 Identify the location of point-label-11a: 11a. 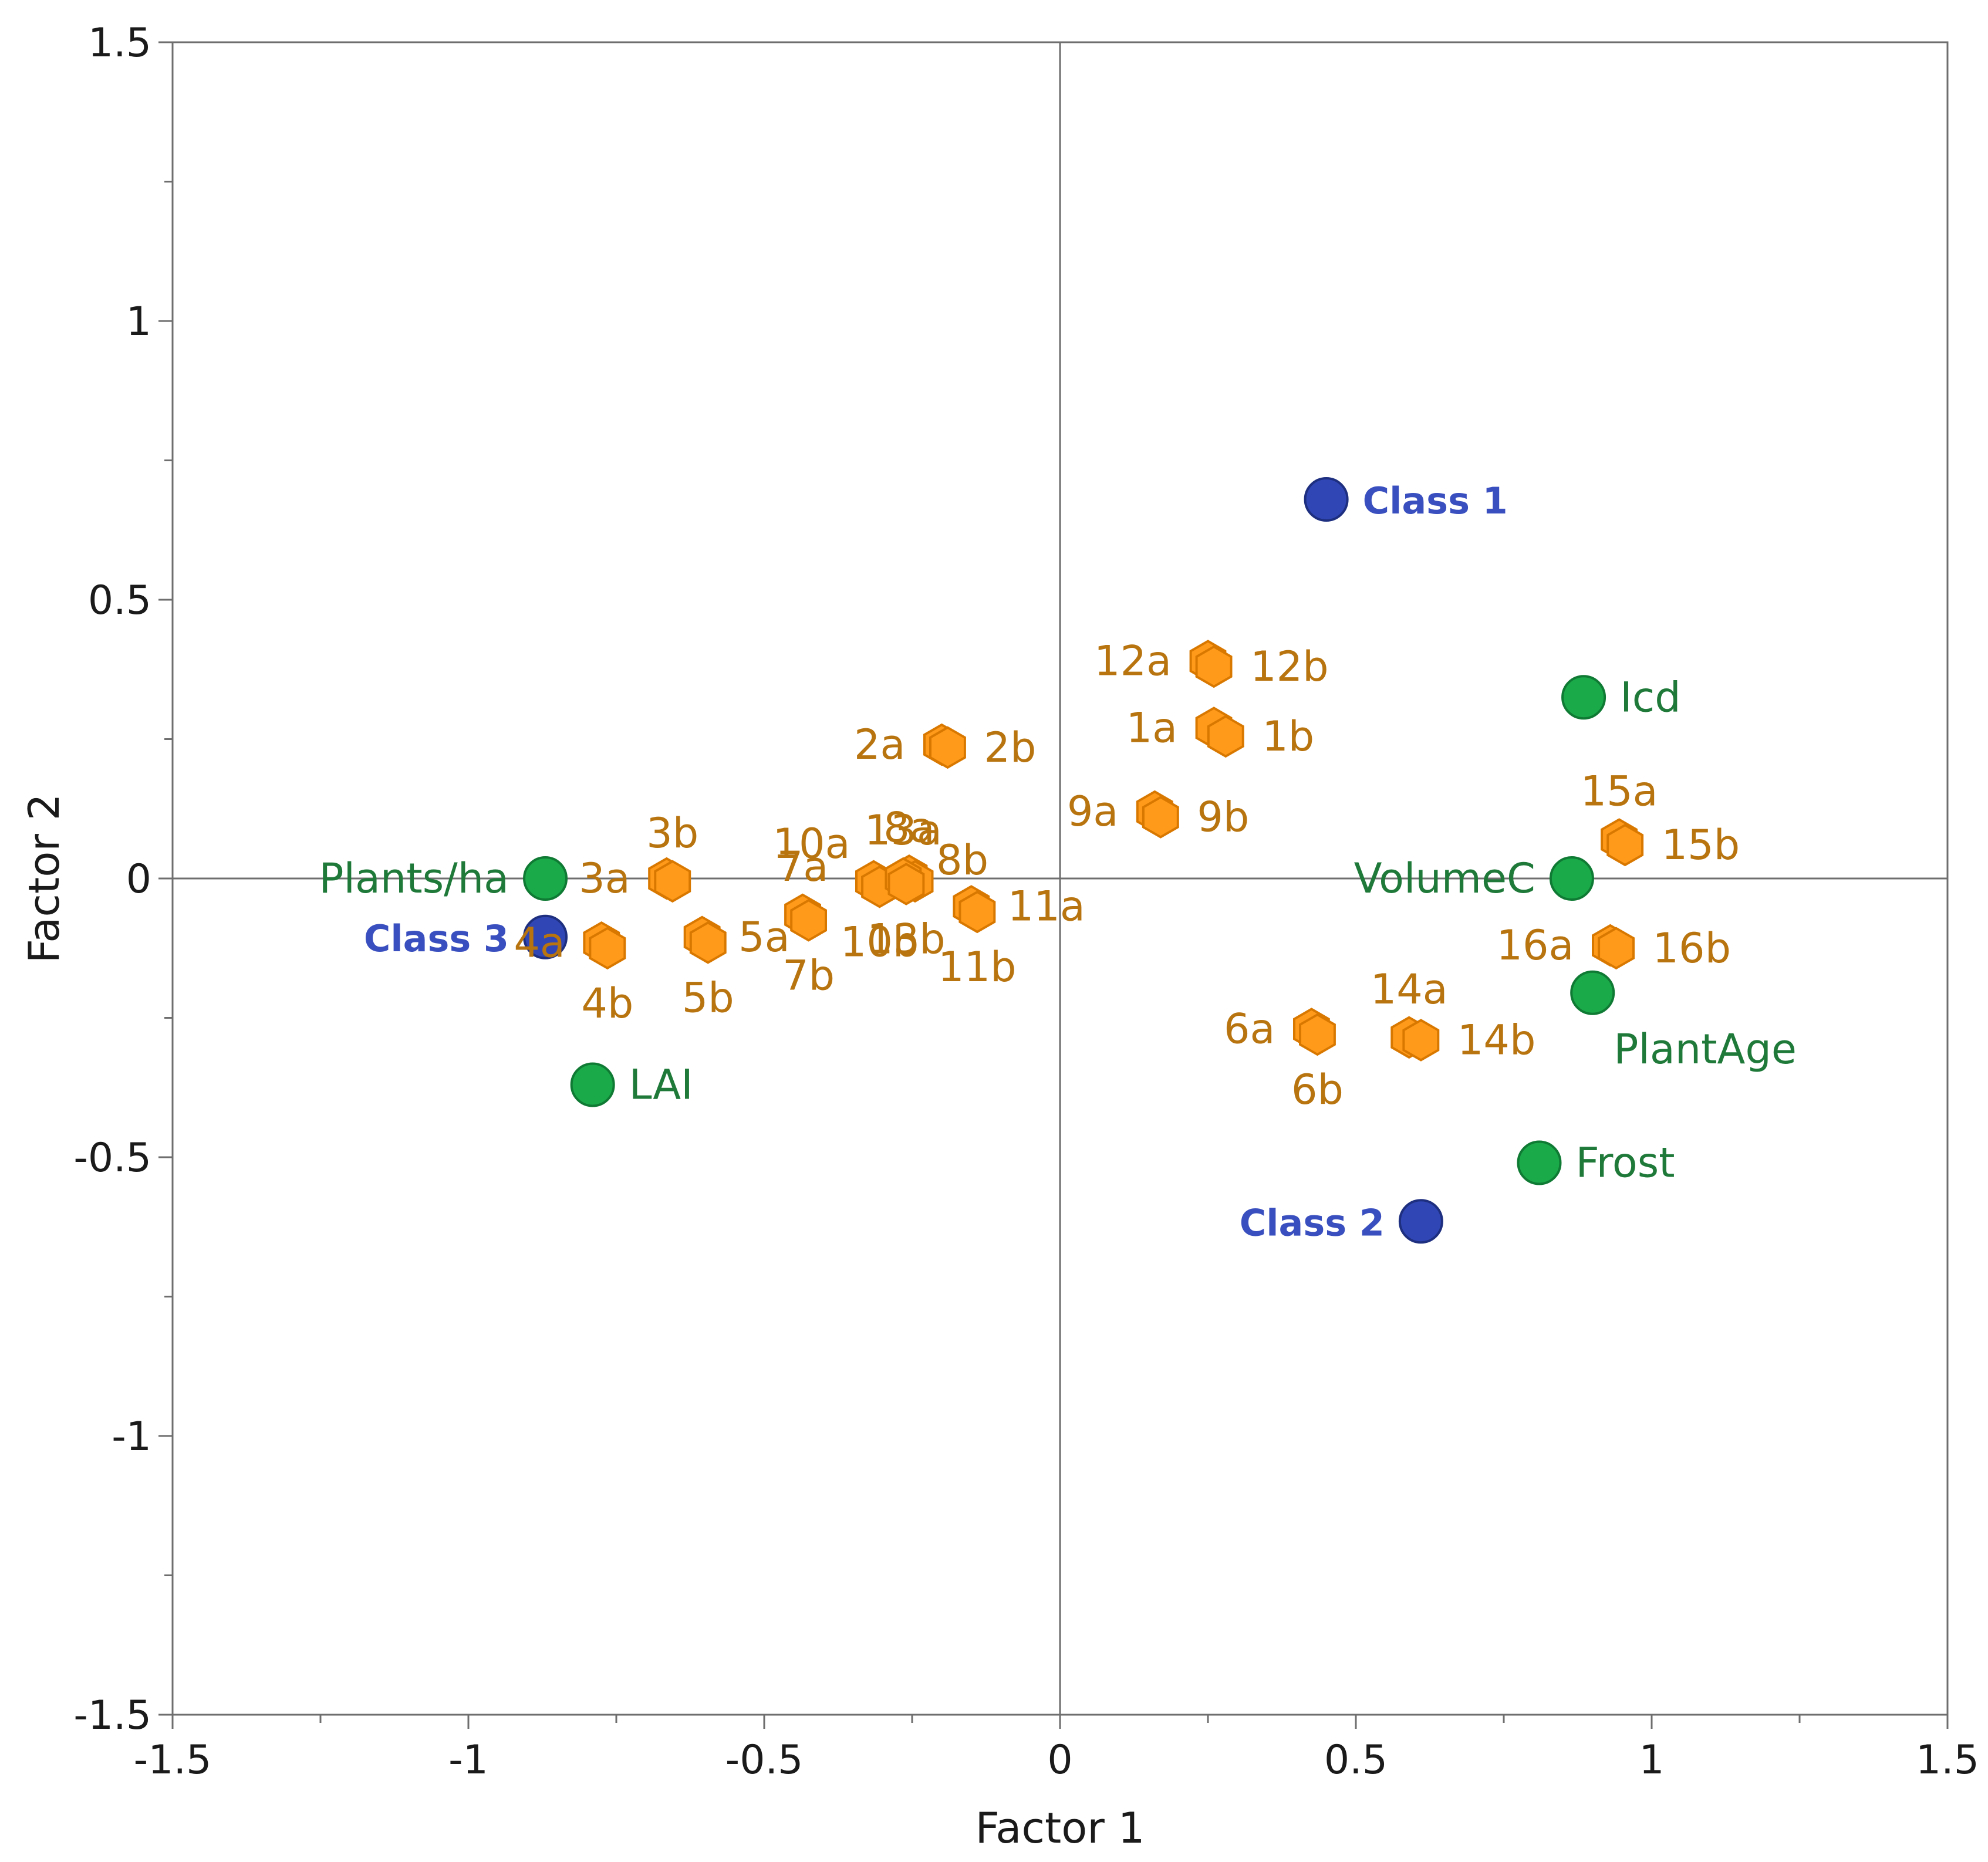
(1046, 907).